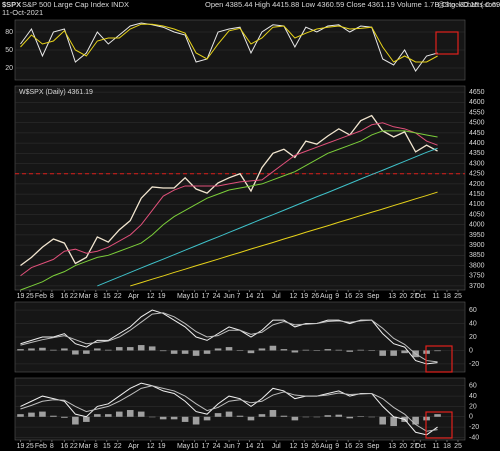  What do you see at coordinates (477, 174) in the screenshot?
I see `y-tick-label: 4250` at bounding box center [477, 174].